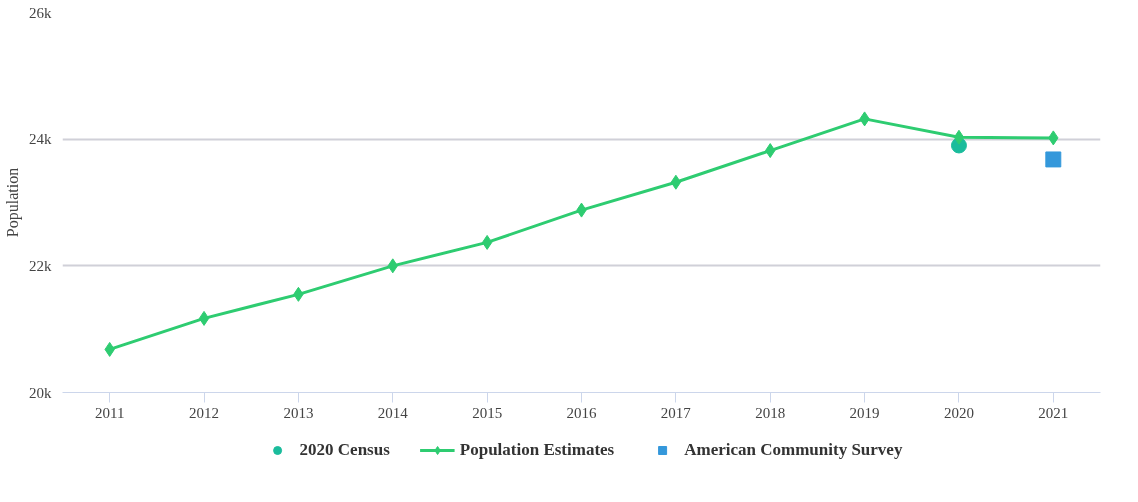 The width and height of the screenshot is (1138, 502). Describe the element at coordinates (344, 450) in the screenshot. I see `legend-label: 2020 Census` at that location.